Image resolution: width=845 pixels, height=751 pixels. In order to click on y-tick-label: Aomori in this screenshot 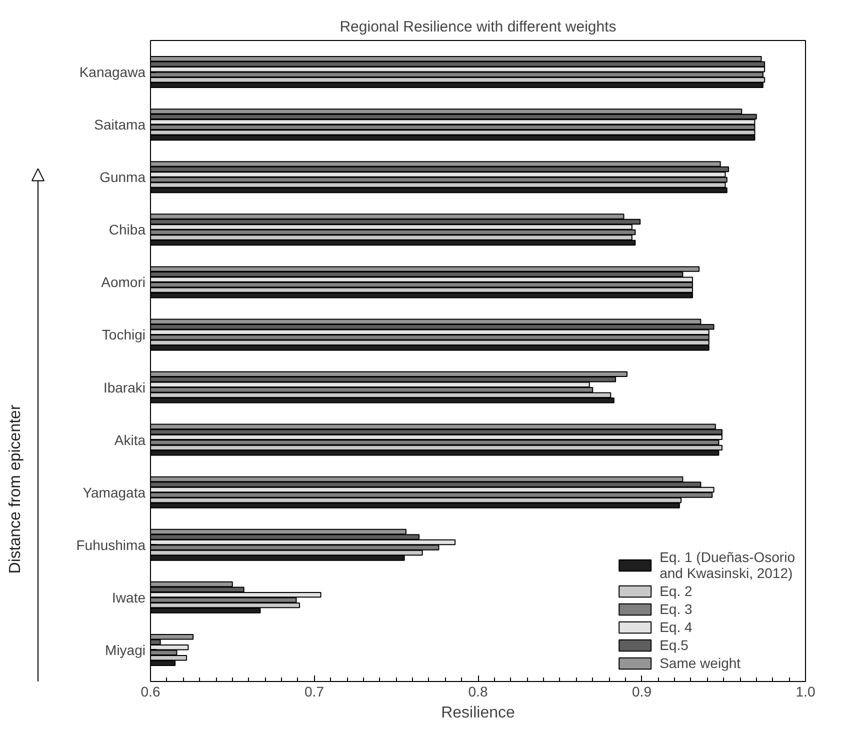, I will do `click(123, 282)`.